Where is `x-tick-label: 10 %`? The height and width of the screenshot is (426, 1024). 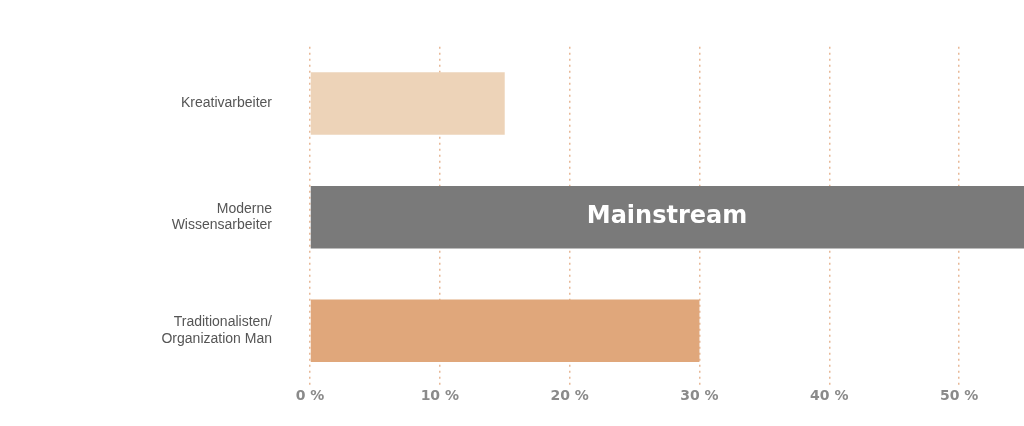 x-tick-label: 10 % is located at coordinates (440, 394).